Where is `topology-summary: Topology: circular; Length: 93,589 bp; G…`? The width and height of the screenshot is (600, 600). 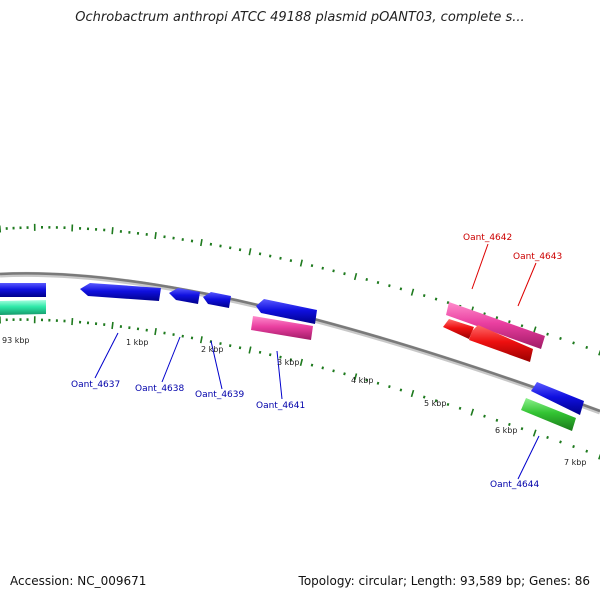
topology-summary: Topology: circular; Length: 93,589 bp; G… is located at coordinates (444, 581).